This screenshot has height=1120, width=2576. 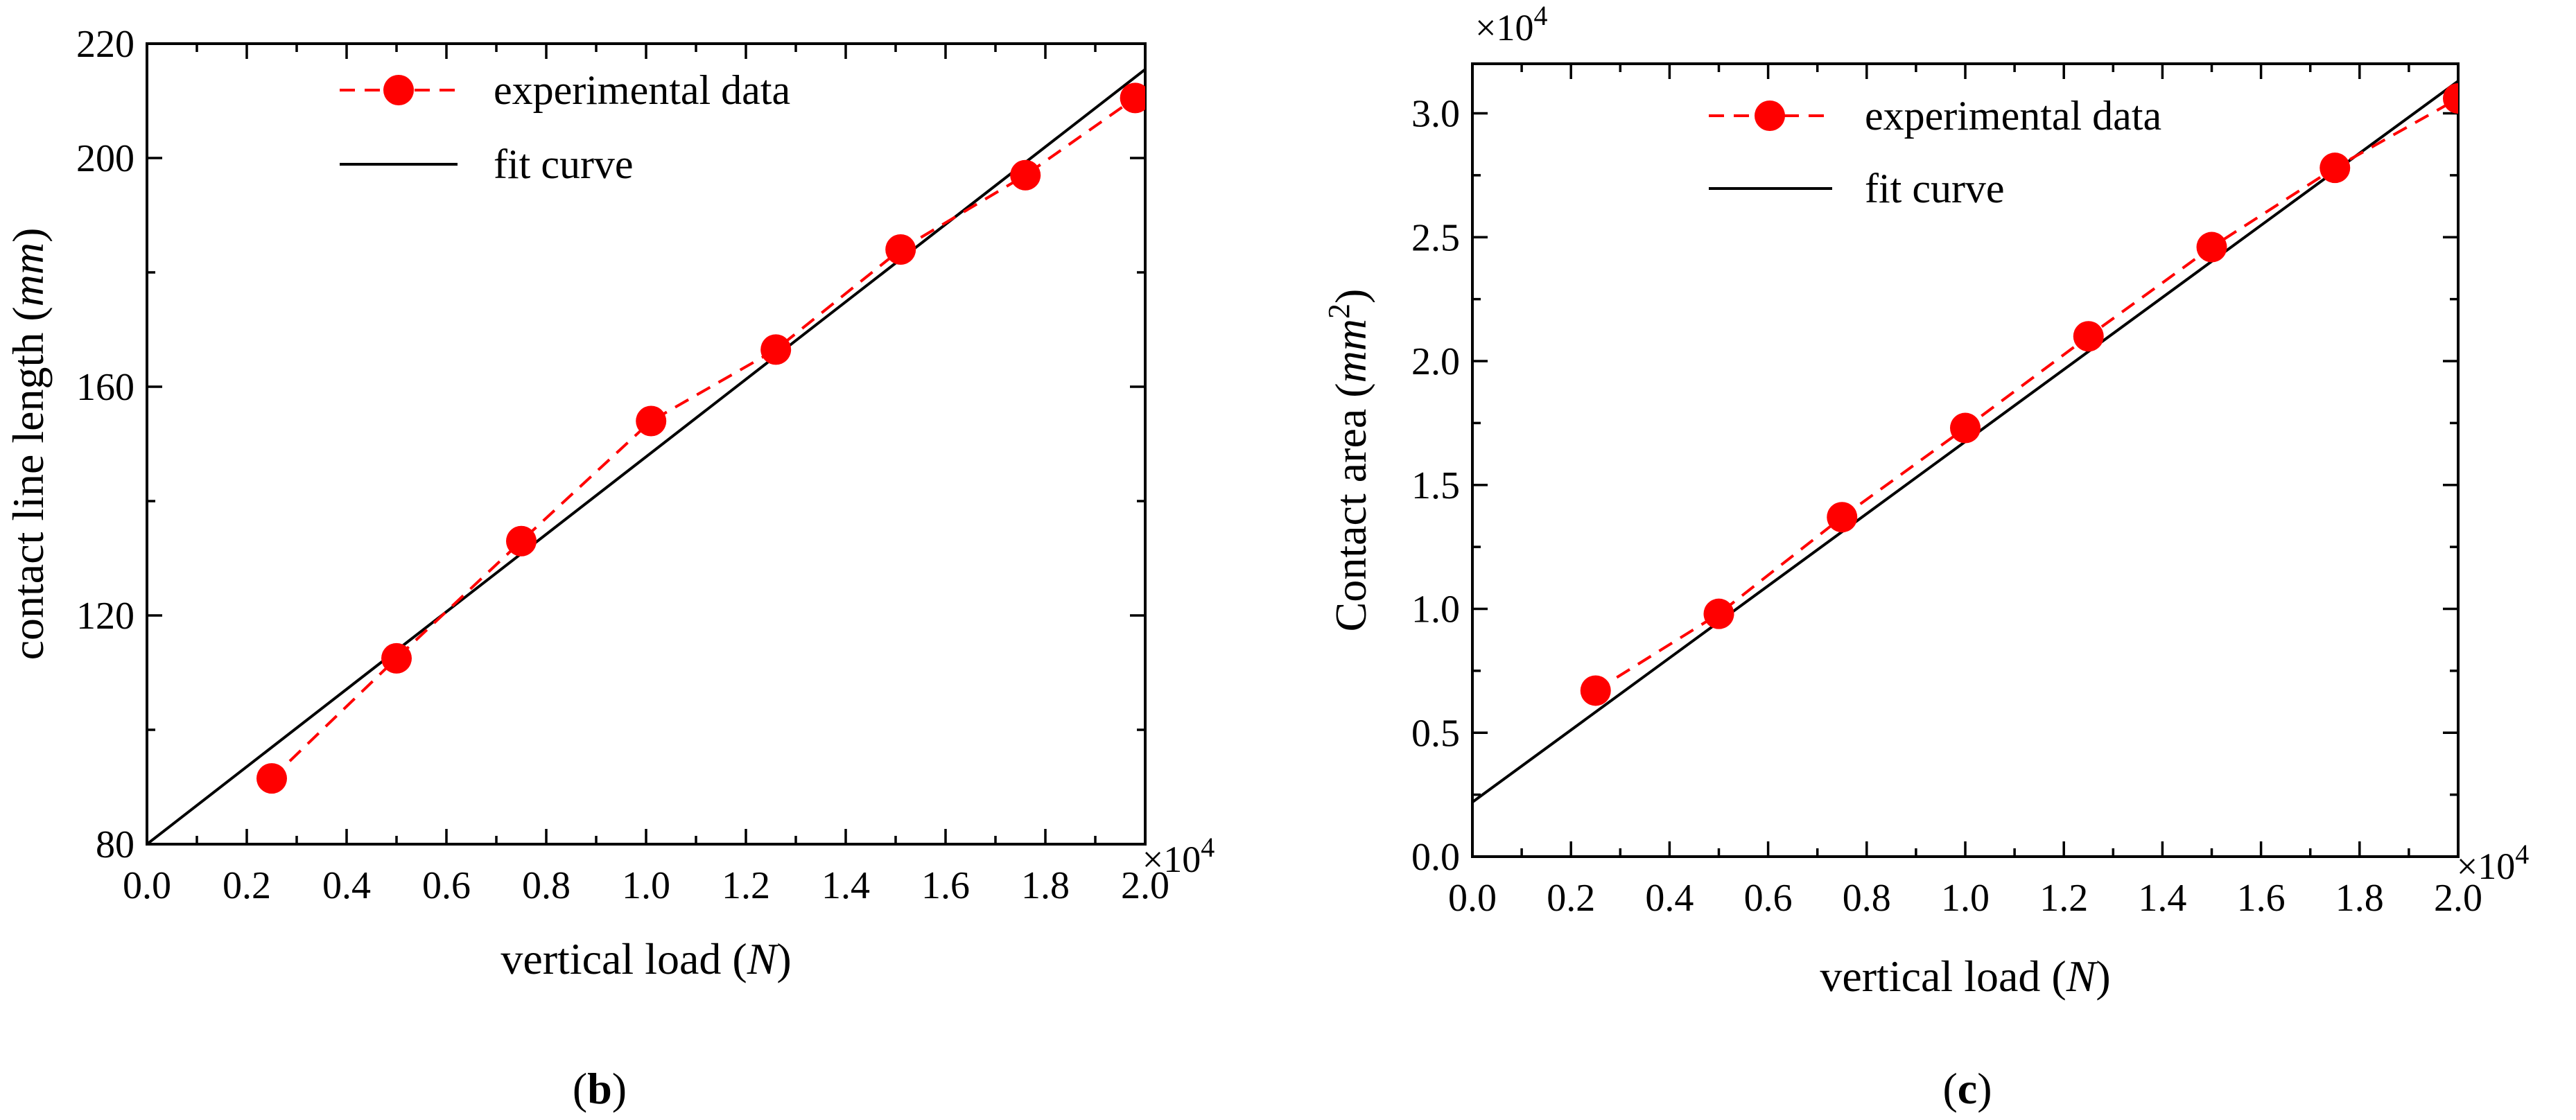 I want to click on y-tick-label: 2.5, so click(x=1435, y=237).